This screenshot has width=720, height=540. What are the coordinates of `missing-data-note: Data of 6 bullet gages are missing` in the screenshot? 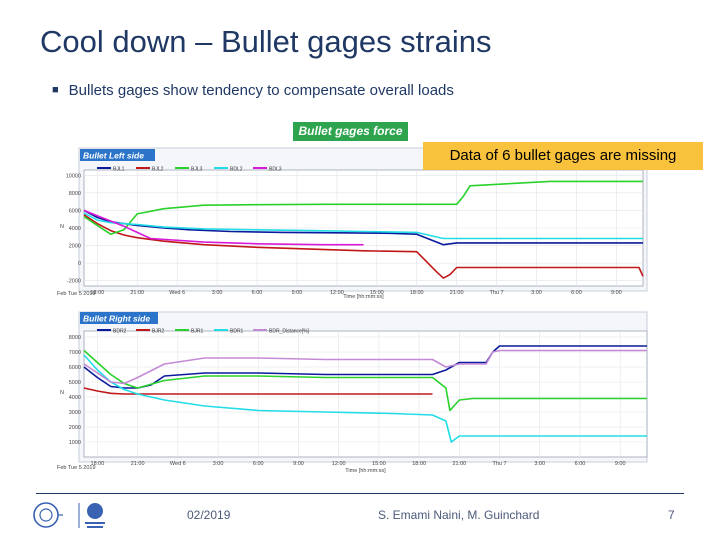 It's located at (563, 156).